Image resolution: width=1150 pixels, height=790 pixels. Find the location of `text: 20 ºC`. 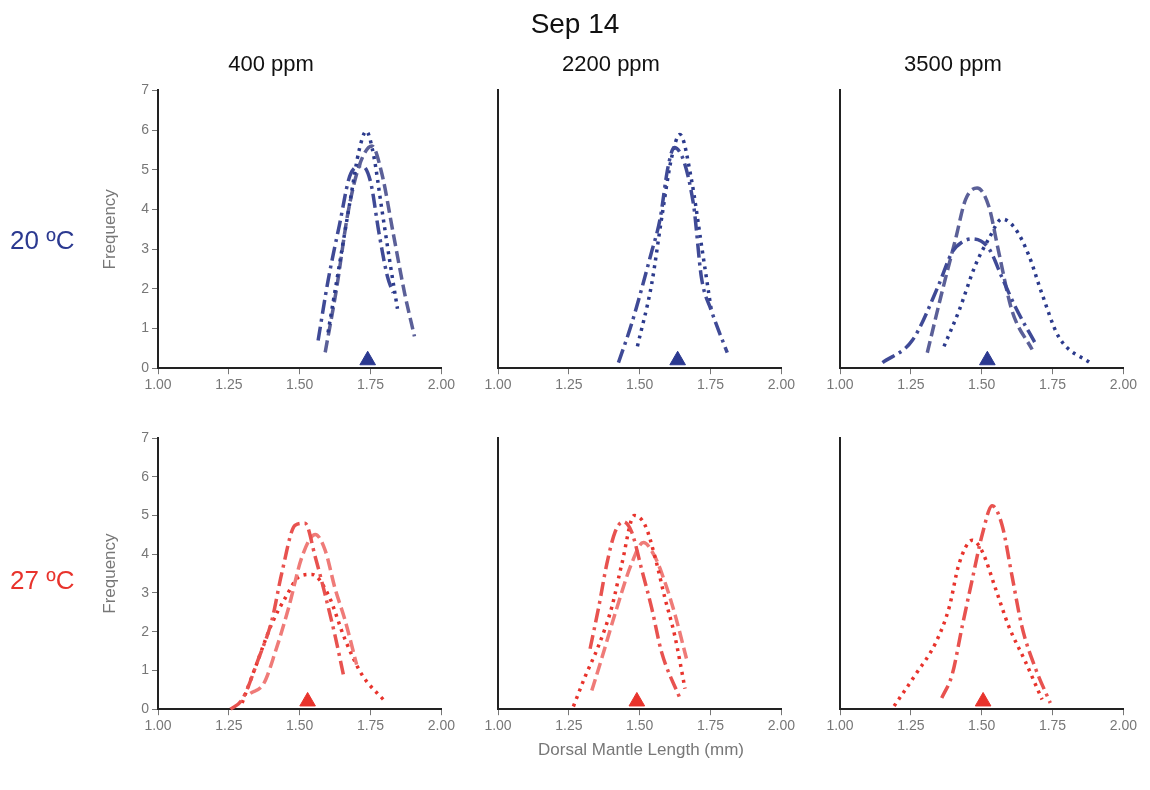

text: 20 ºC is located at coordinates (42, 240).